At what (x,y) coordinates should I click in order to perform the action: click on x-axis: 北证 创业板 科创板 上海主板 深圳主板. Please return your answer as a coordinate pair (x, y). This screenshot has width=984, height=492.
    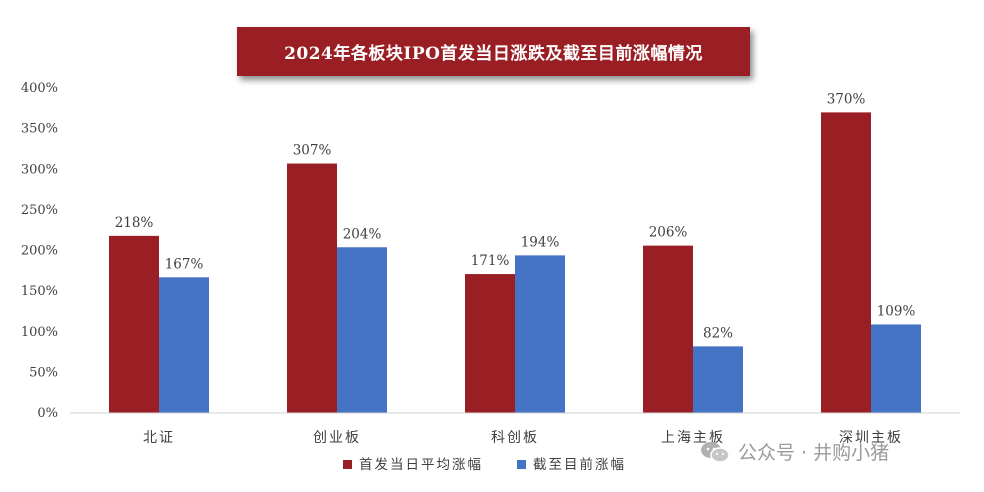
    Looking at the image, I should click on (515, 429).